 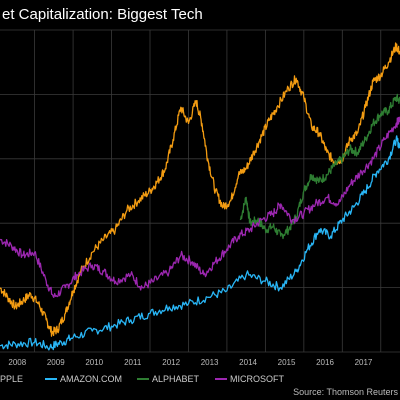 What do you see at coordinates (102, 14) in the screenshot?
I see `chart-title: et Capitalization: Biggest Tech` at bounding box center [102, 14].